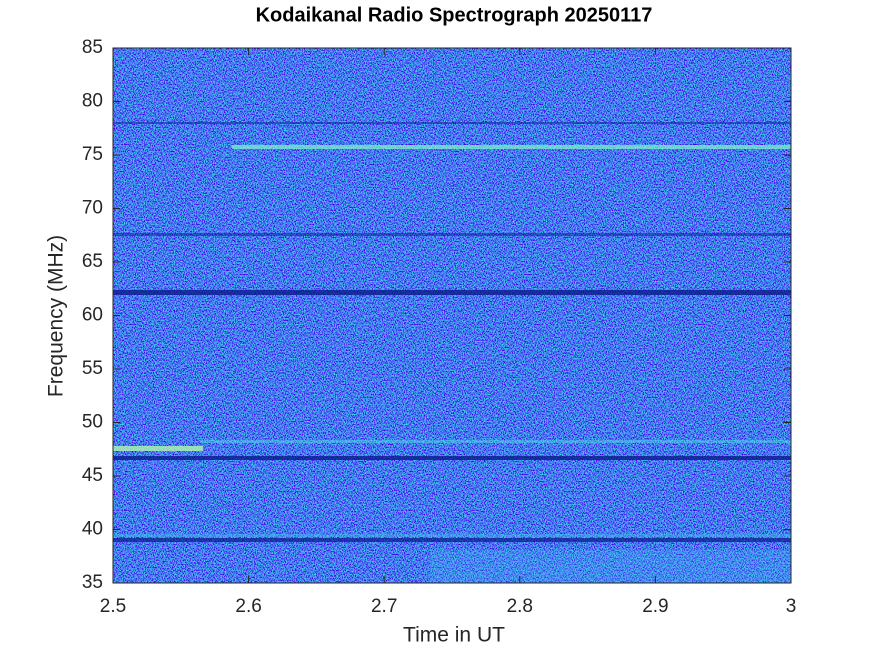 This screenshot has width=874, height=660. What do you see at coordinates (92, 261) in the screenshot?
I see `y-tick-label: 65` at bounding box center [92, 261].